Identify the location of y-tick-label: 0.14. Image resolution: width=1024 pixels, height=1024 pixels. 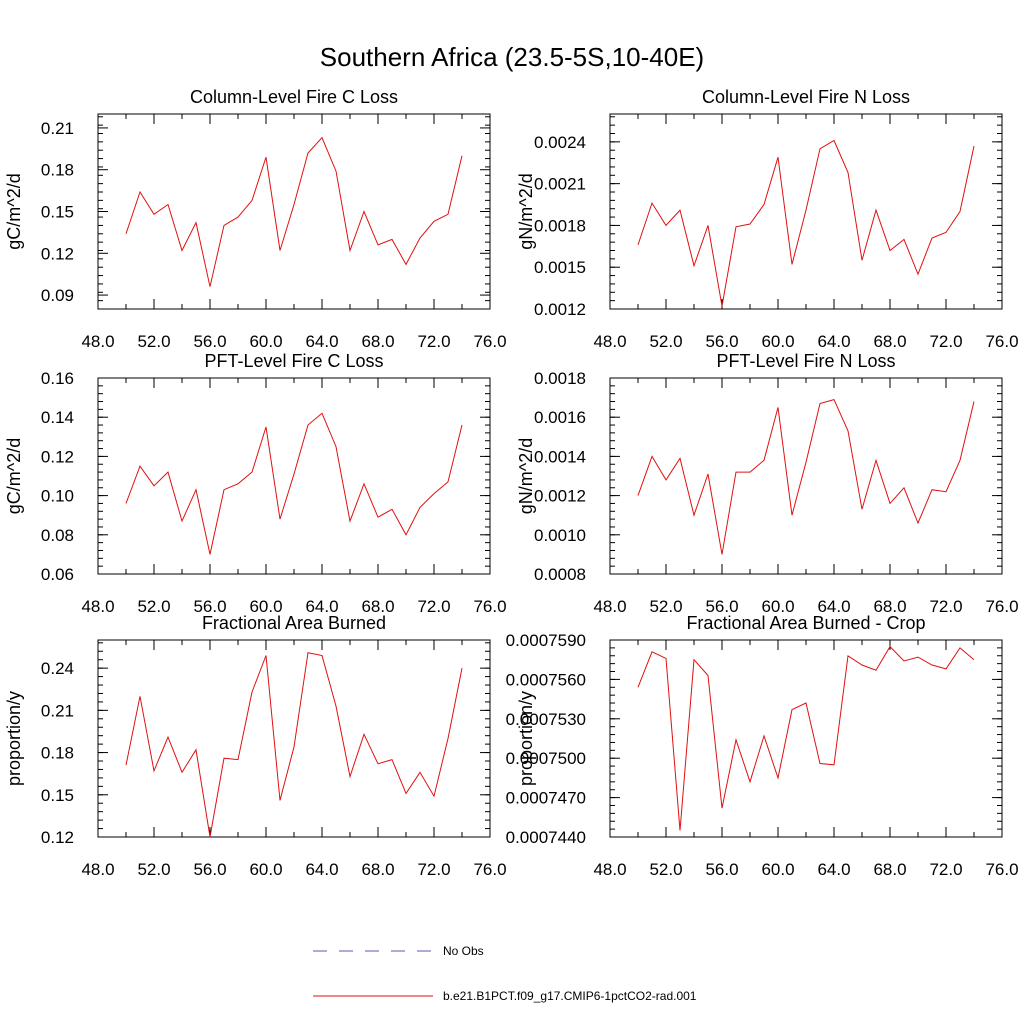
(57, 417).